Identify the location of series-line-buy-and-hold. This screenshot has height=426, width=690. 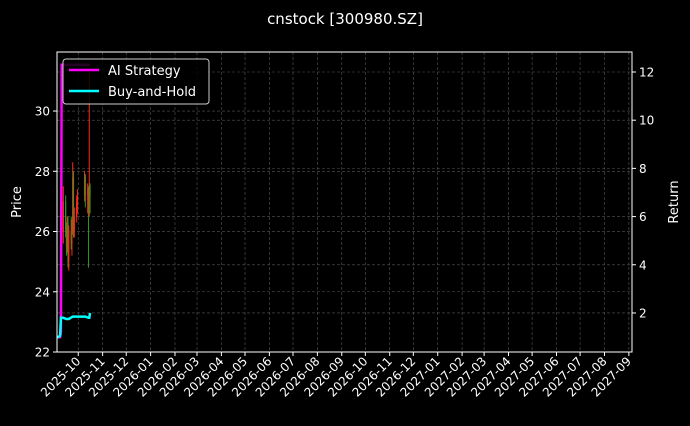
(74, 325).